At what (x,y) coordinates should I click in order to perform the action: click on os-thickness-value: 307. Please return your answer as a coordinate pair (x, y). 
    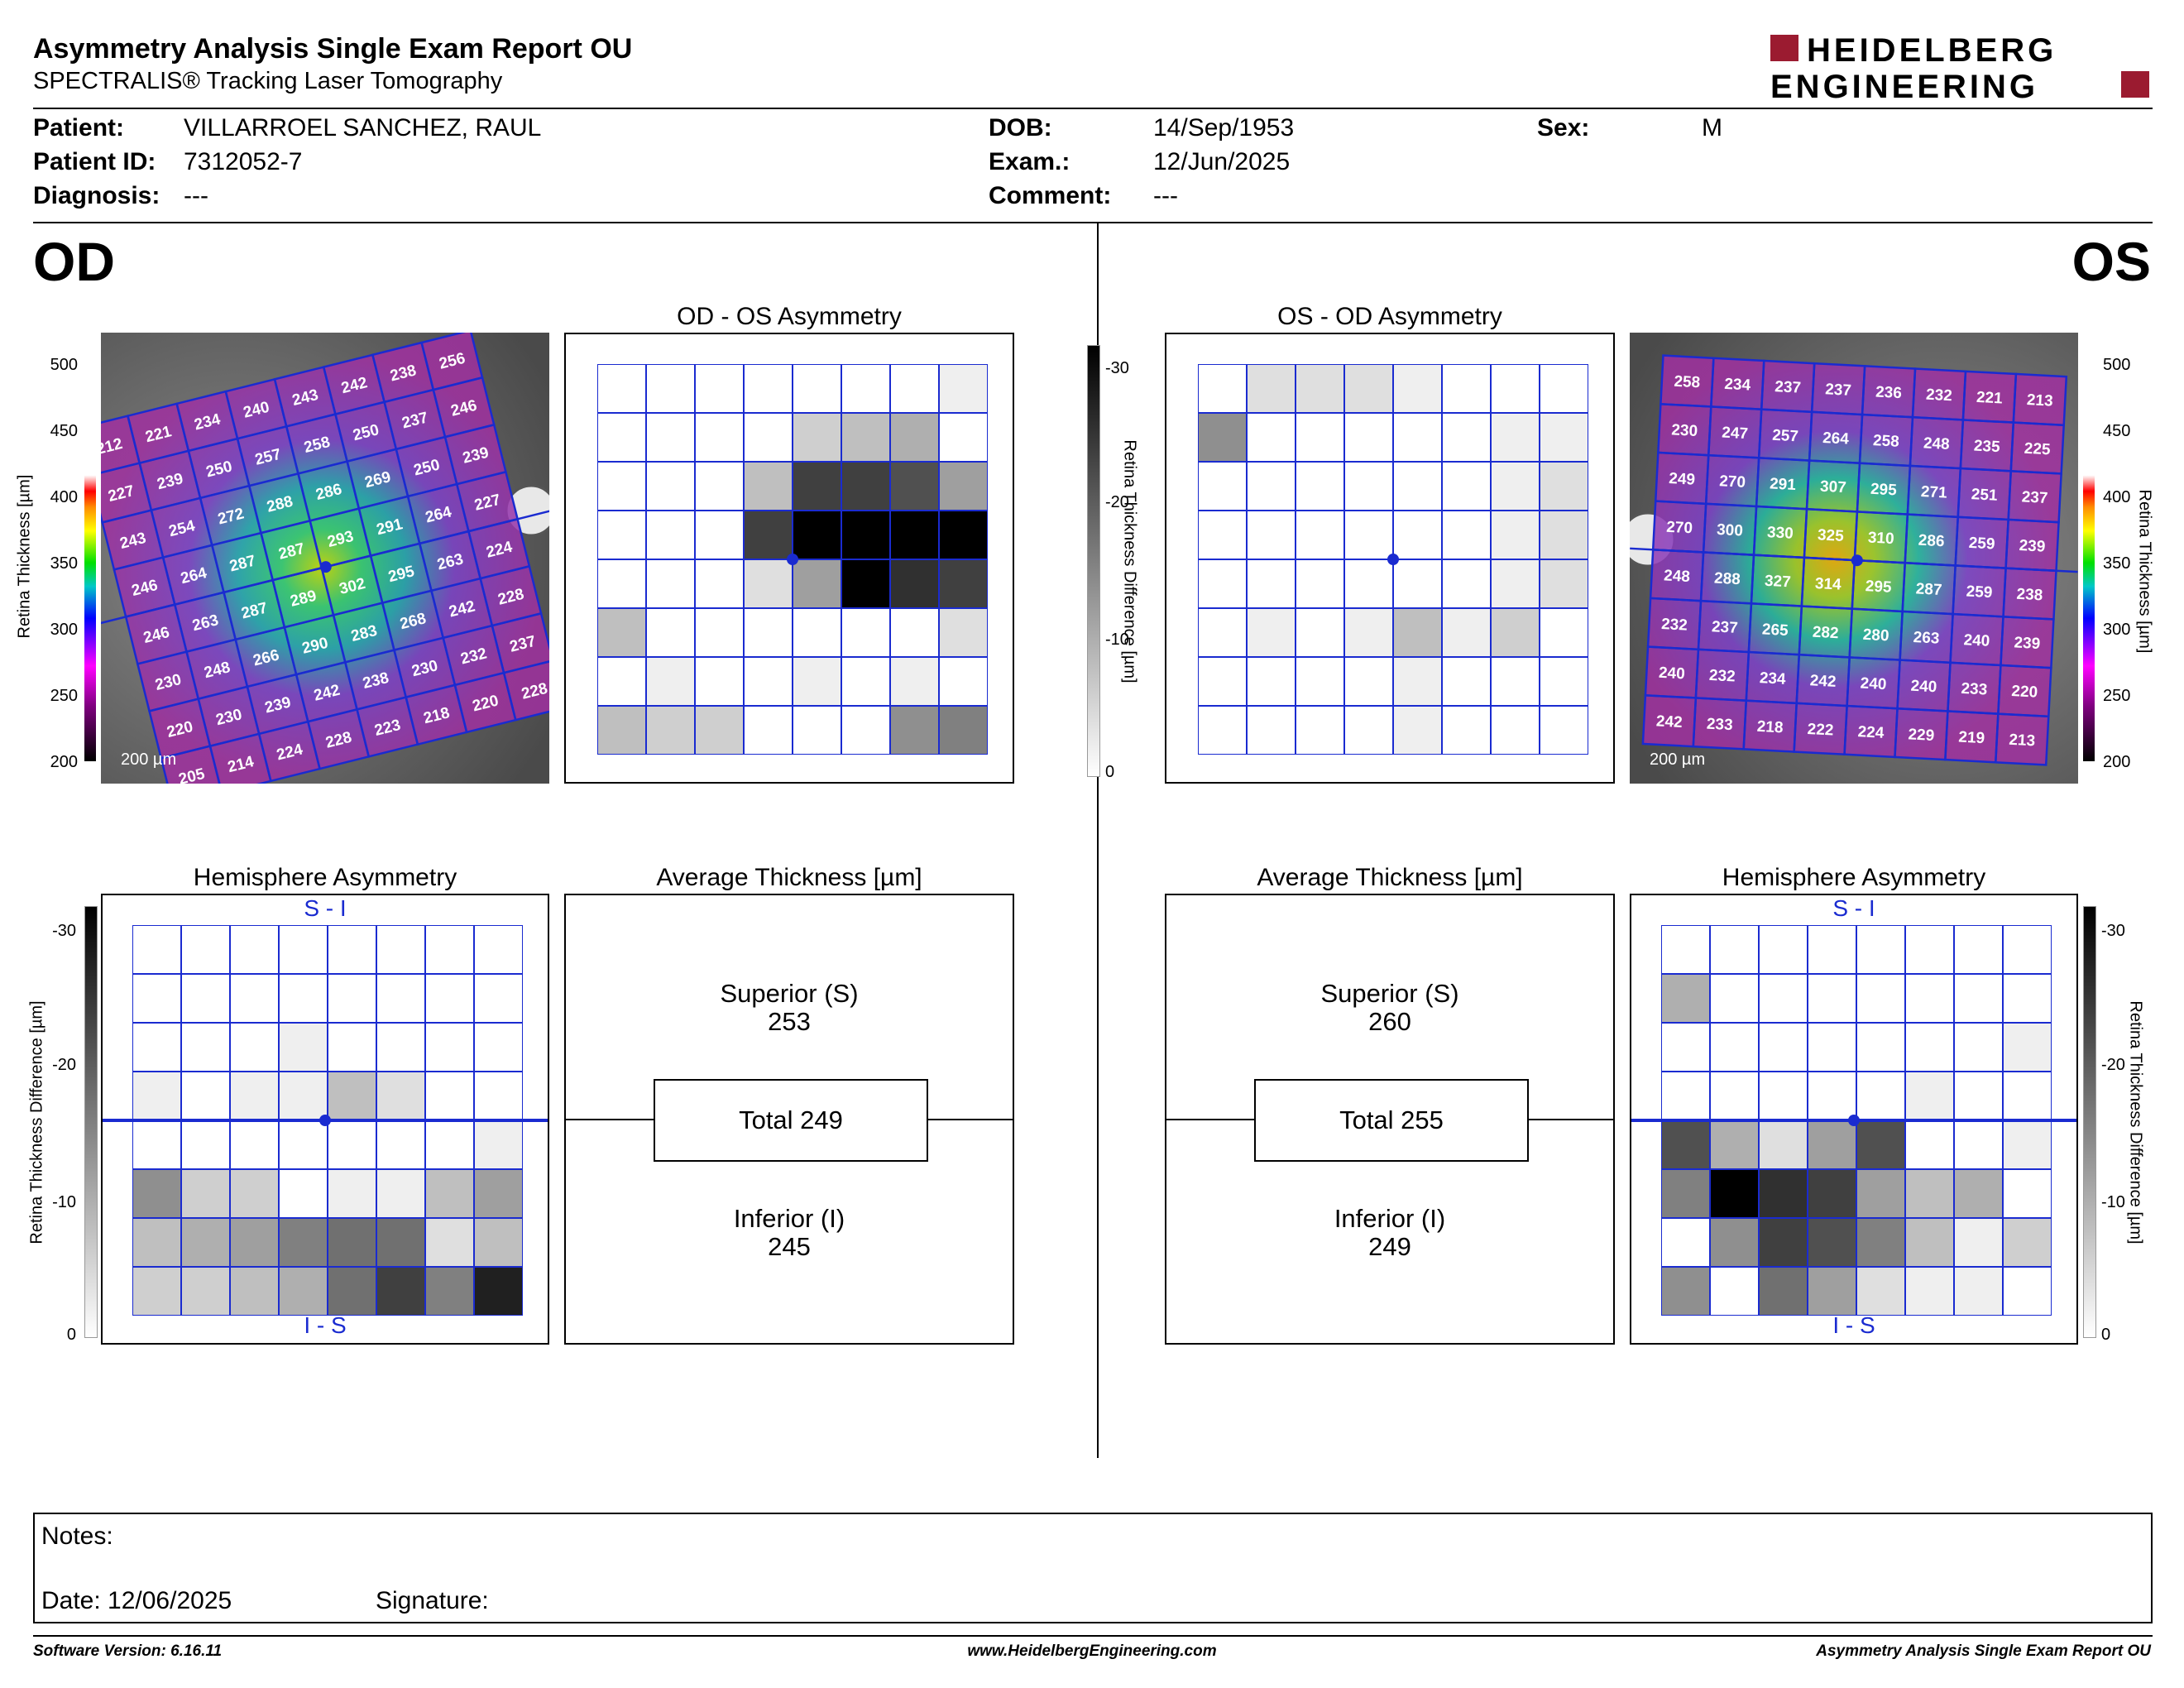
    Looking at the image, I should click on (1833, 487).